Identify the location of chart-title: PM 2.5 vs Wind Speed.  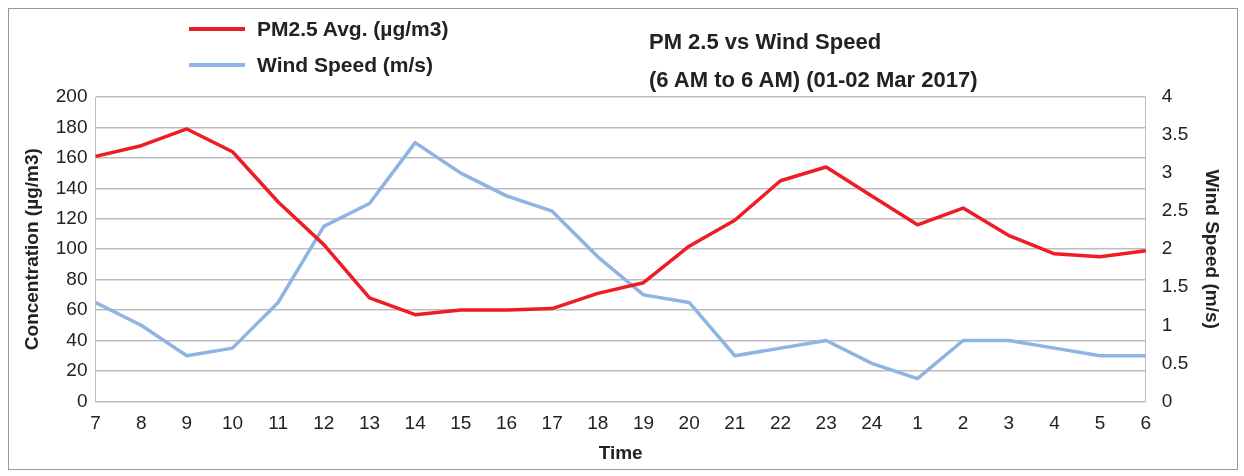
(766, 42).